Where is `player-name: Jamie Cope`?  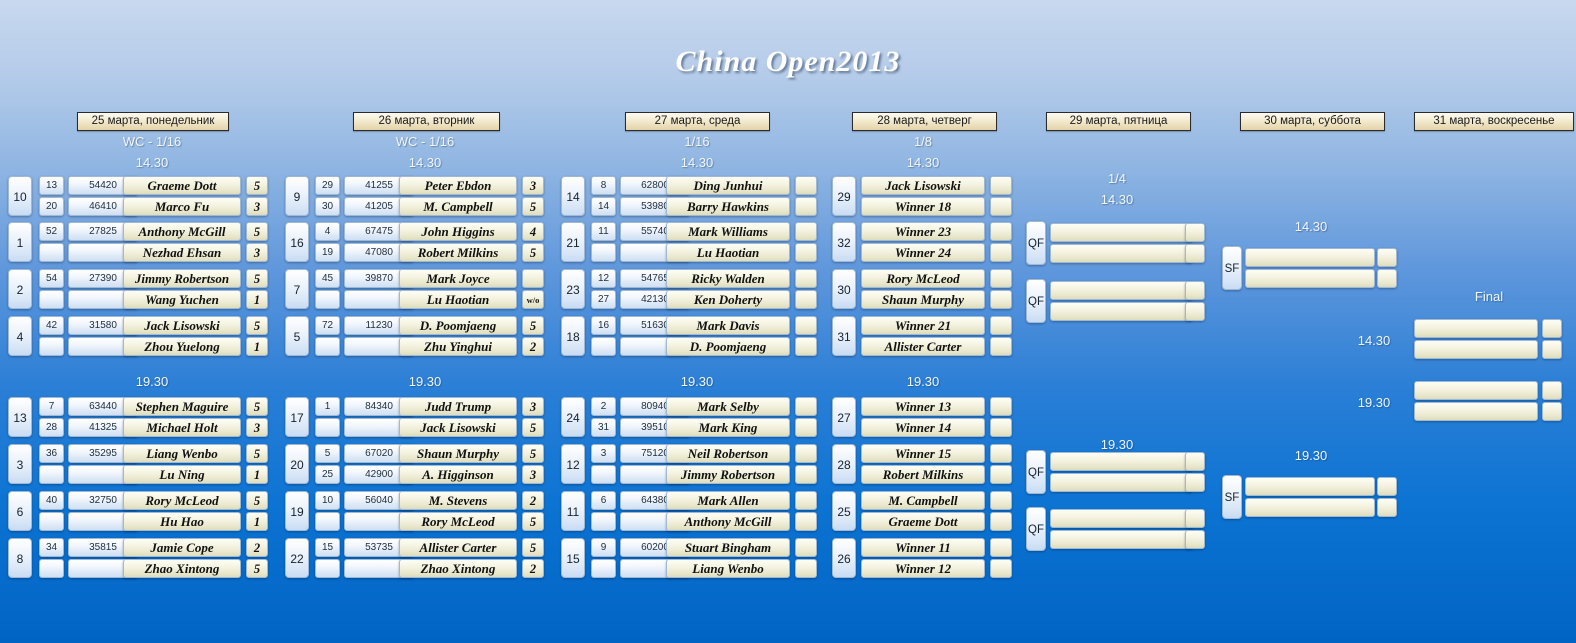
player-name: Jamie Cope is located at coordinates (182, 547).